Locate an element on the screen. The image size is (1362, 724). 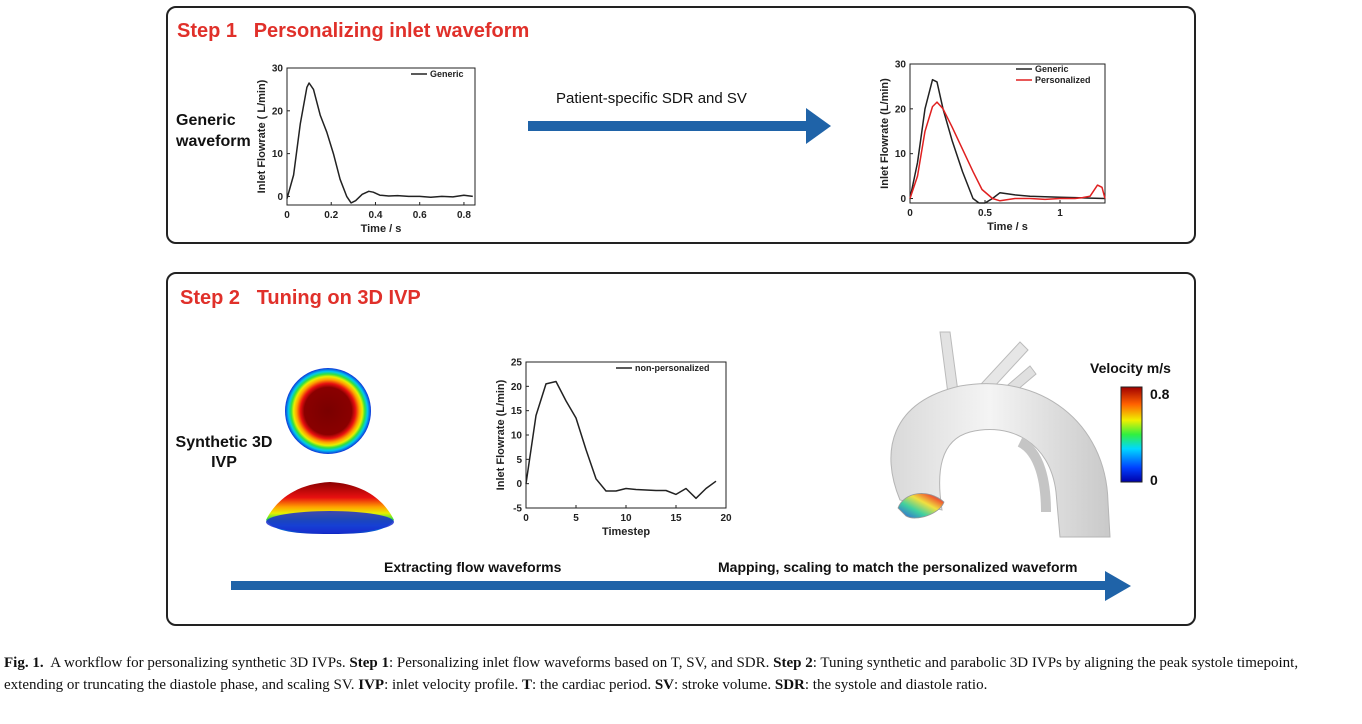
y-tick-label: 25 is located at coordinates (517, 363).